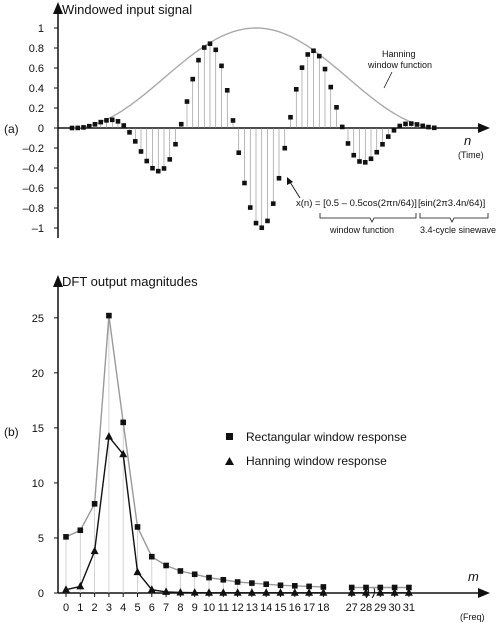 Image resolution: width=500 pixels, height=623 pixels. What do you see at coordinates (45, 456) in the screenshot?
I see `panel-b-y-ticks: 0 5 10 15 20 25` at bounding box center [45, 456].